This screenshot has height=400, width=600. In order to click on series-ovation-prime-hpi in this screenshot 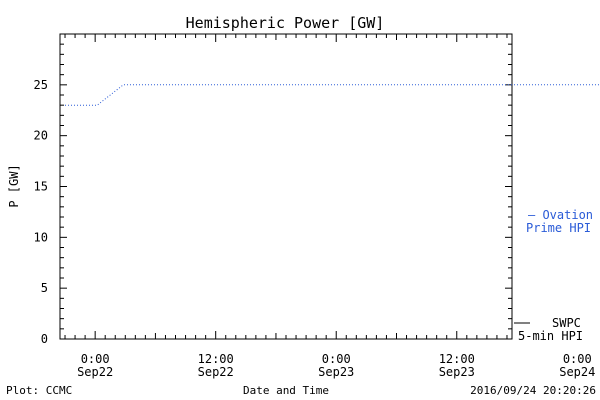, I will do `click(332, 95)`.